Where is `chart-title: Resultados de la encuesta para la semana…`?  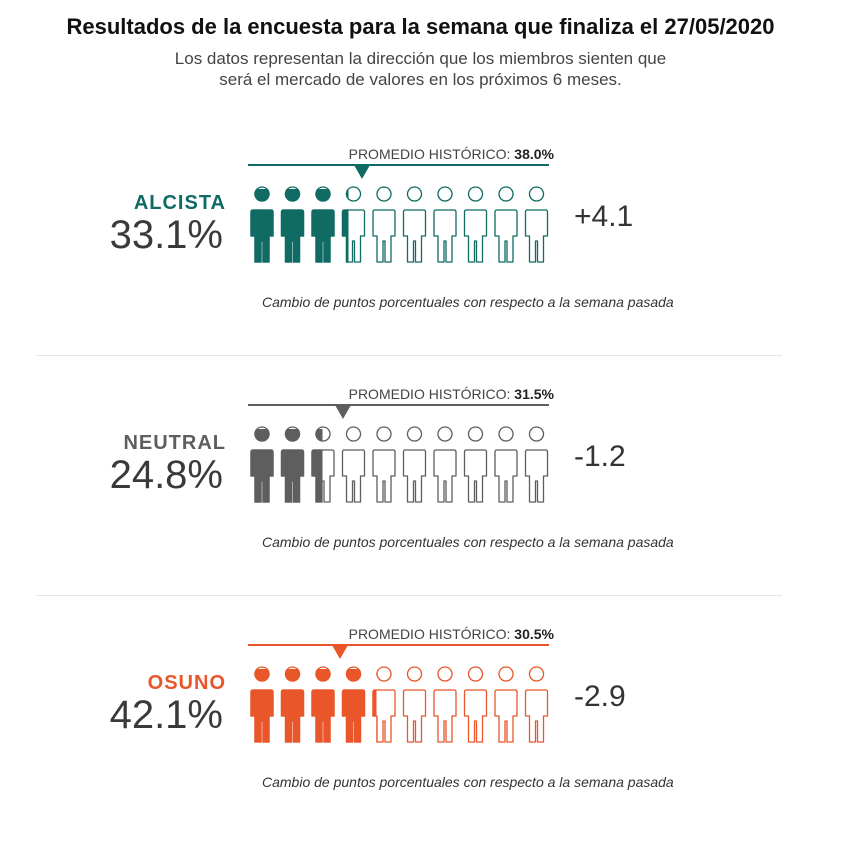 chart-title: Resultados de la encuesta para la semana… is located at coordinates (420, 26).